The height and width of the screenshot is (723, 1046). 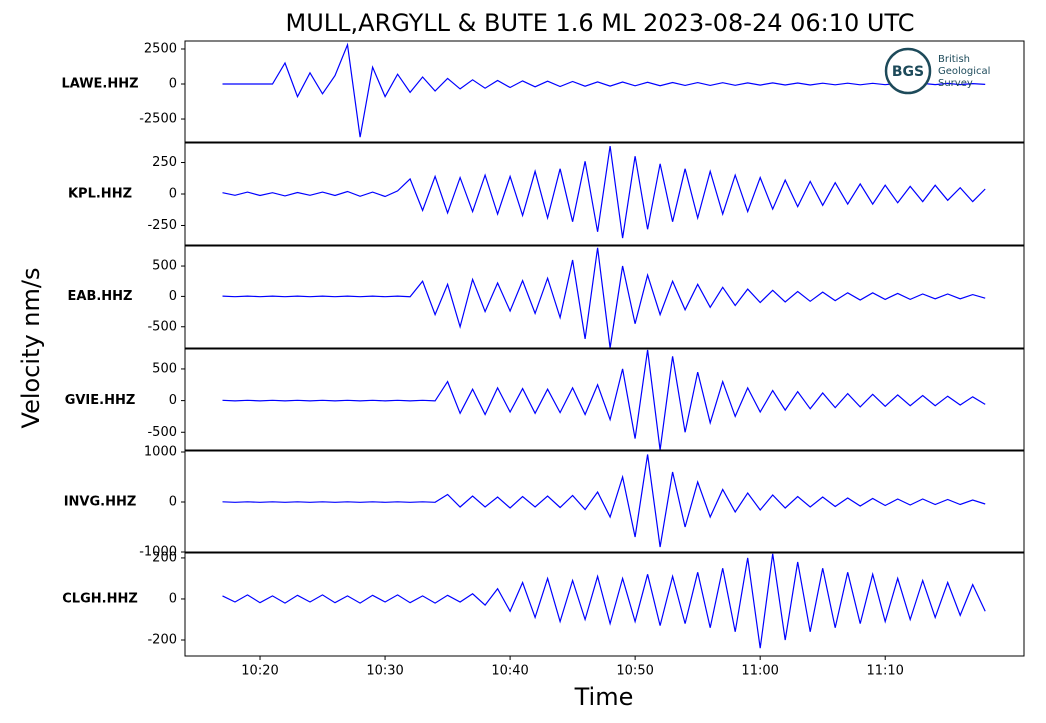 What do you see at coordinates (99, 84) in the screenshot?
I see `station-label: LAWE.HHZ` at bounding box center [99, 84].